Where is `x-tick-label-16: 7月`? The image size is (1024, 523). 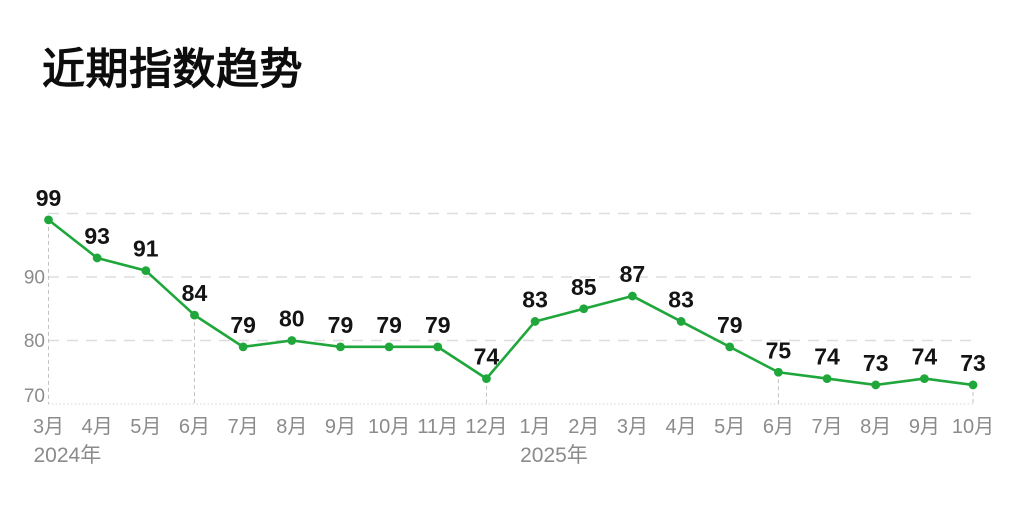
x-tick-label-16: 7月 is located at coordinates (826, 427).